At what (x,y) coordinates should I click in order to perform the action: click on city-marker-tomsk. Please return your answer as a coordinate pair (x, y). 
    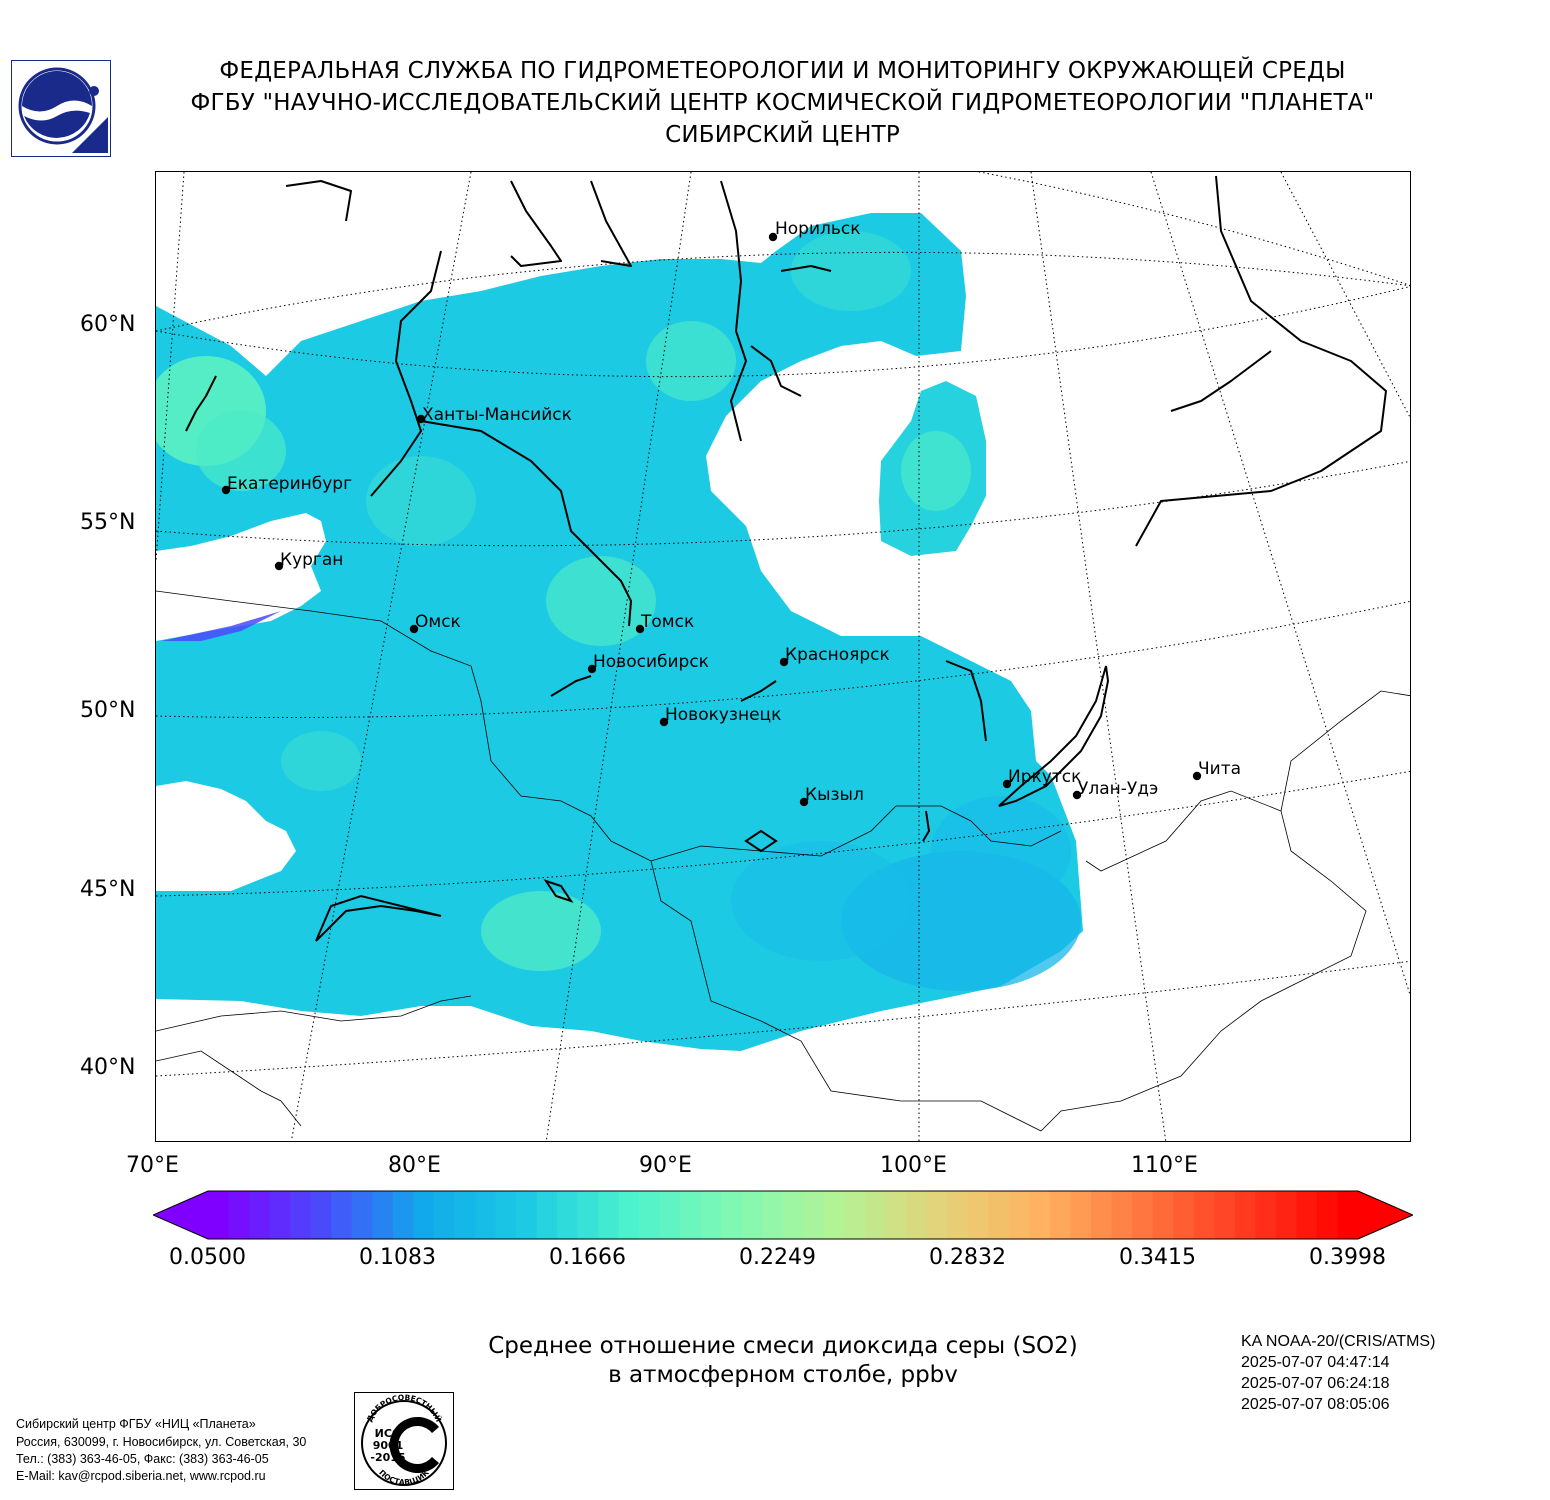
    Looking at the image, I should click on (640, 629).